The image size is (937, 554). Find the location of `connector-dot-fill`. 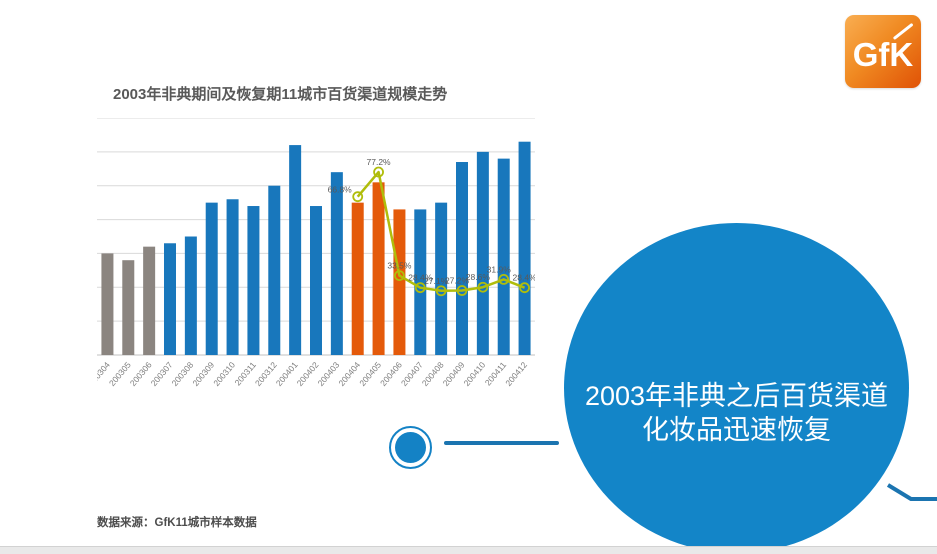

connector-dot-fill is located at coordinates (410, 447).